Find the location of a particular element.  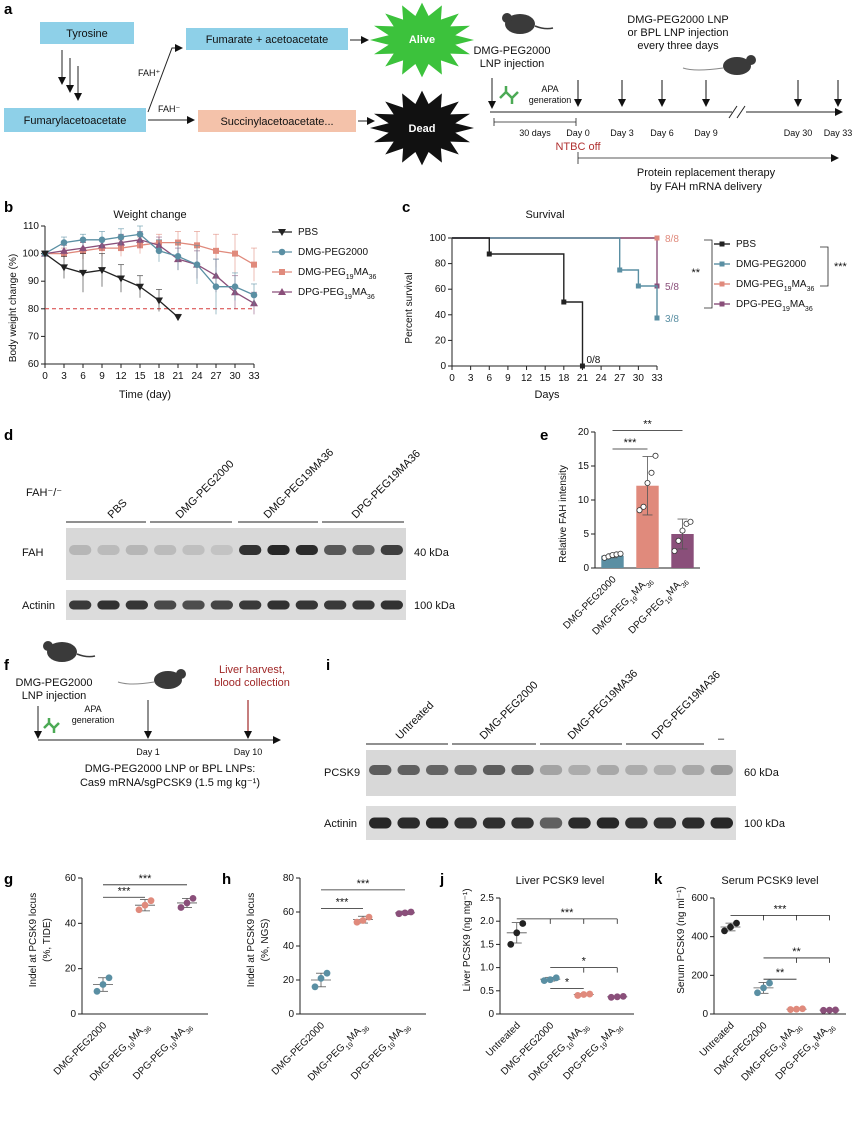

annotation-8-8: 8/8 is located at coordinates (672, 239).